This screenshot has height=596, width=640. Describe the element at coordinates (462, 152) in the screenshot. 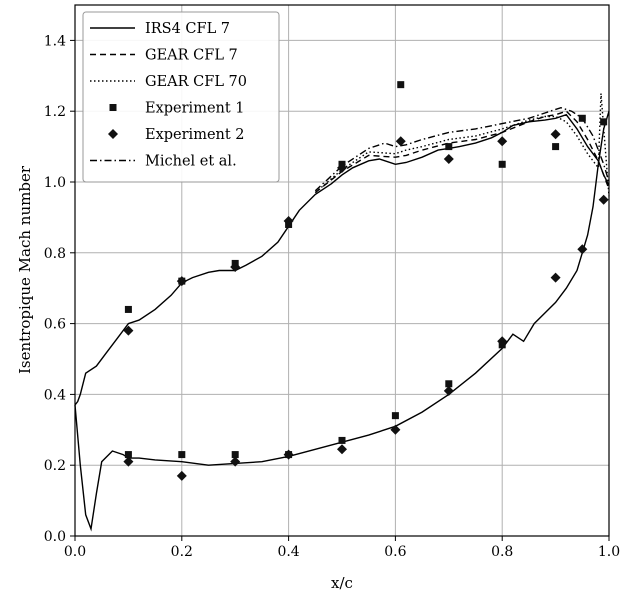

I see `series-line-gear-cfl-7-upper` at that location.